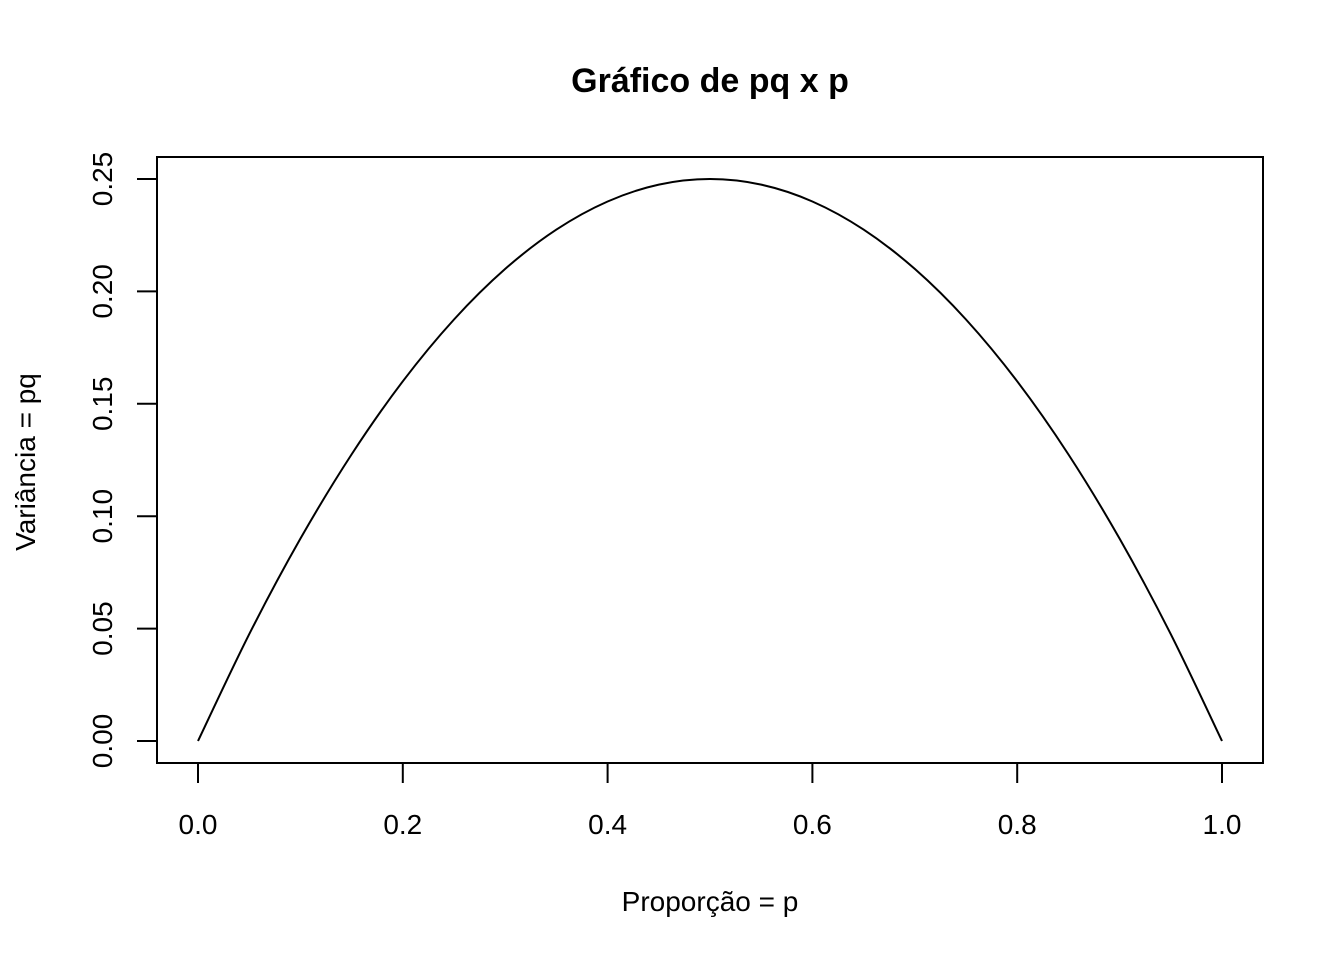 The image size is (1344, 965). Describe the element at coordinates (1222, 824) in the screenshot. I see `x-tick-label: 1.0` at that location.